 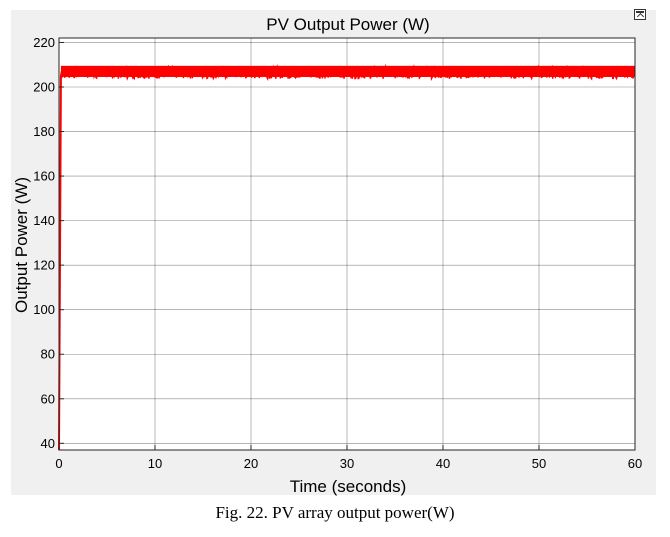 What do you see at coordinates (44, 220) in the screenshot?
I see `y-tick-label: 140` at bounding box center [44, 220].